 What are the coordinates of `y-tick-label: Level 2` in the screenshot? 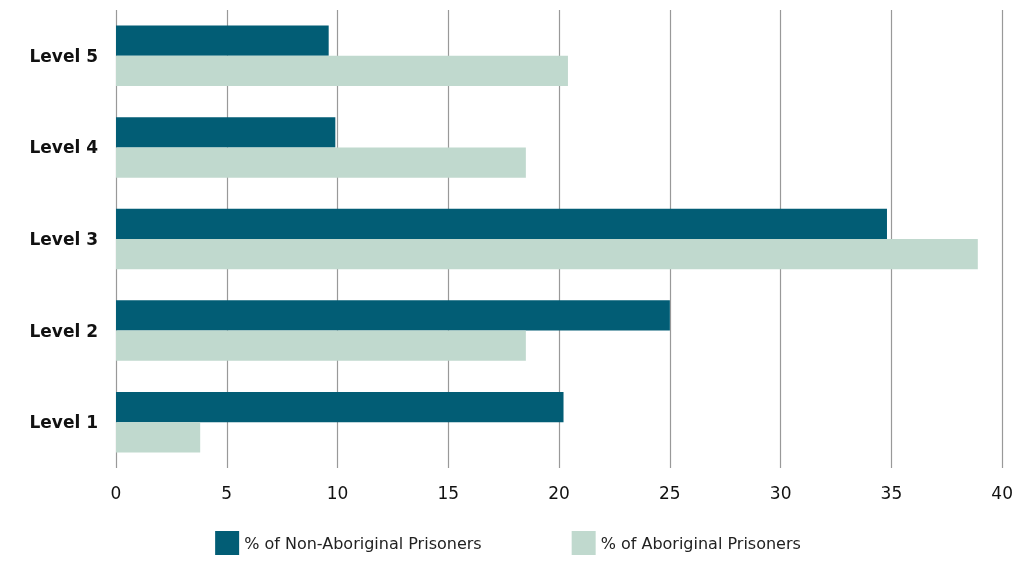 It's located at (63, 330).